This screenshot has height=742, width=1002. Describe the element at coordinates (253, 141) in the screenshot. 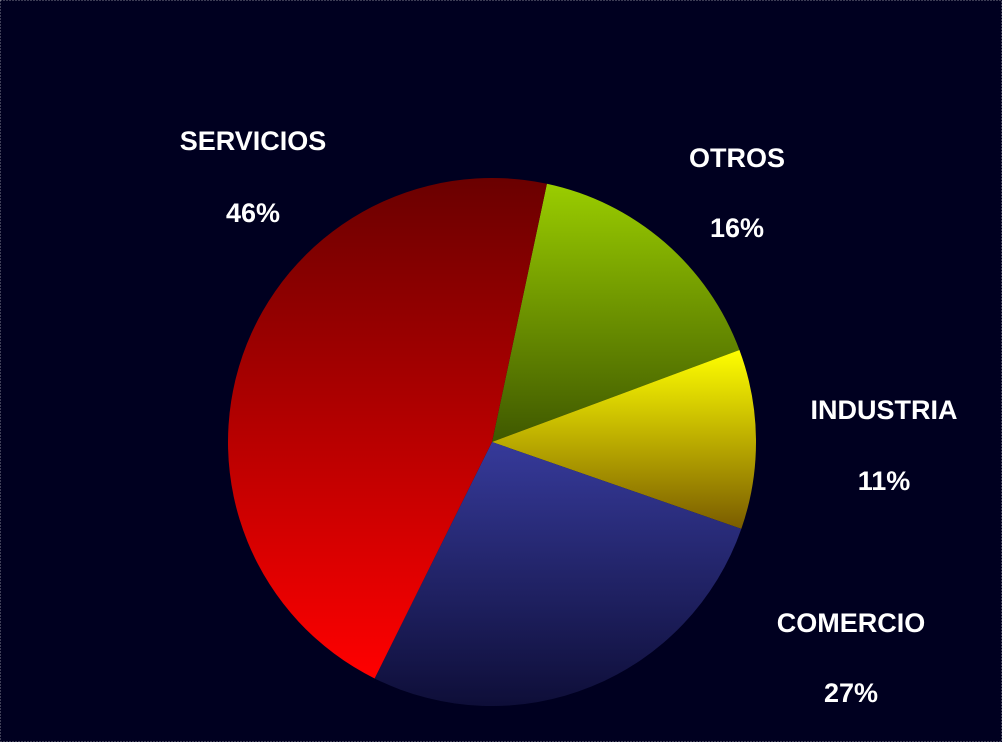

I see `slice-label: SERVICIOS` at that location.